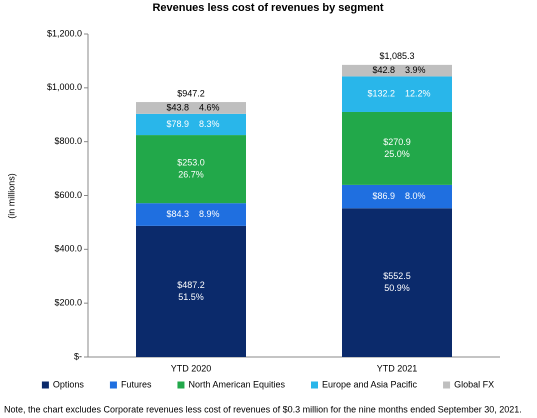 The height and width of the screenshot is (418, 537). I want to click on value-label: $253.0, so click(191, 162).